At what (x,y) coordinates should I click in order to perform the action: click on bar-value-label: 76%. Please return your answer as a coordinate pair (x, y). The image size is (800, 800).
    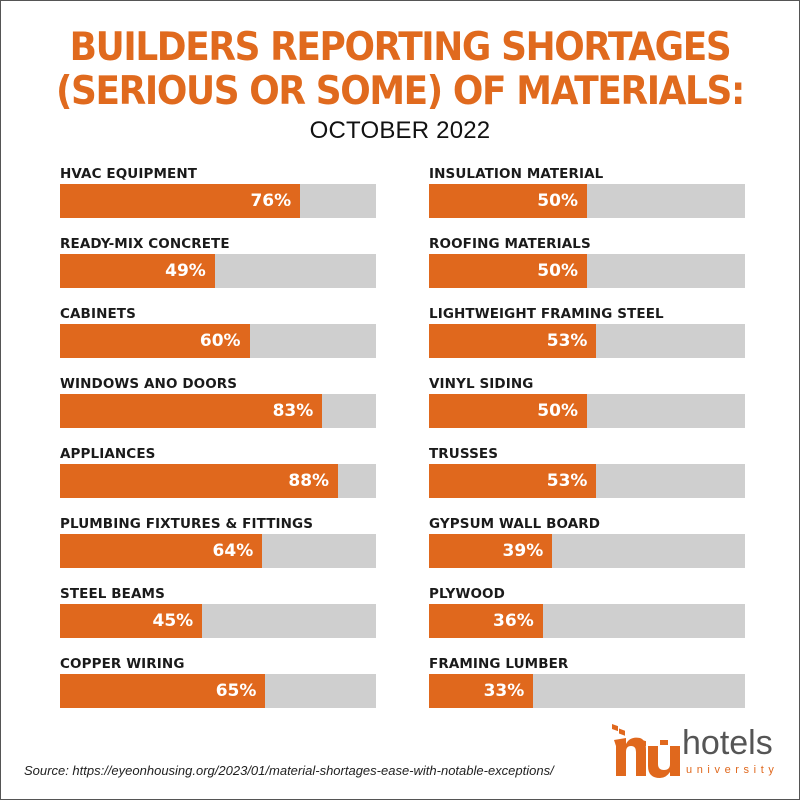
    Looking at the image, I should click on (271, 201).